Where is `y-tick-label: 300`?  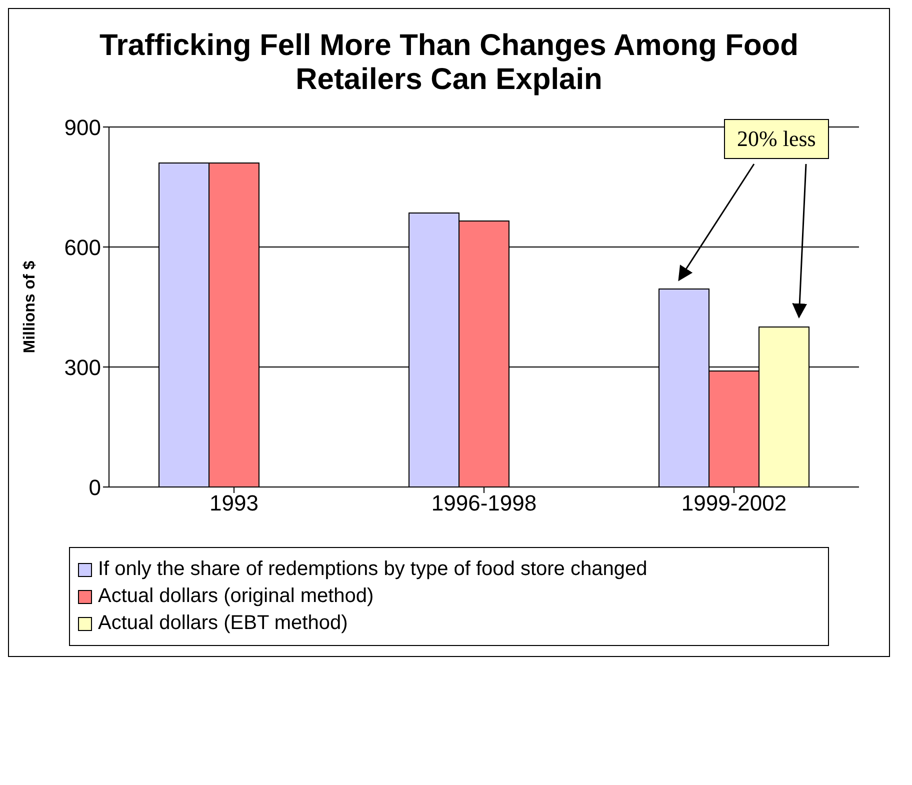
y-tick-label: 300 is located at coordinates (82, 367).